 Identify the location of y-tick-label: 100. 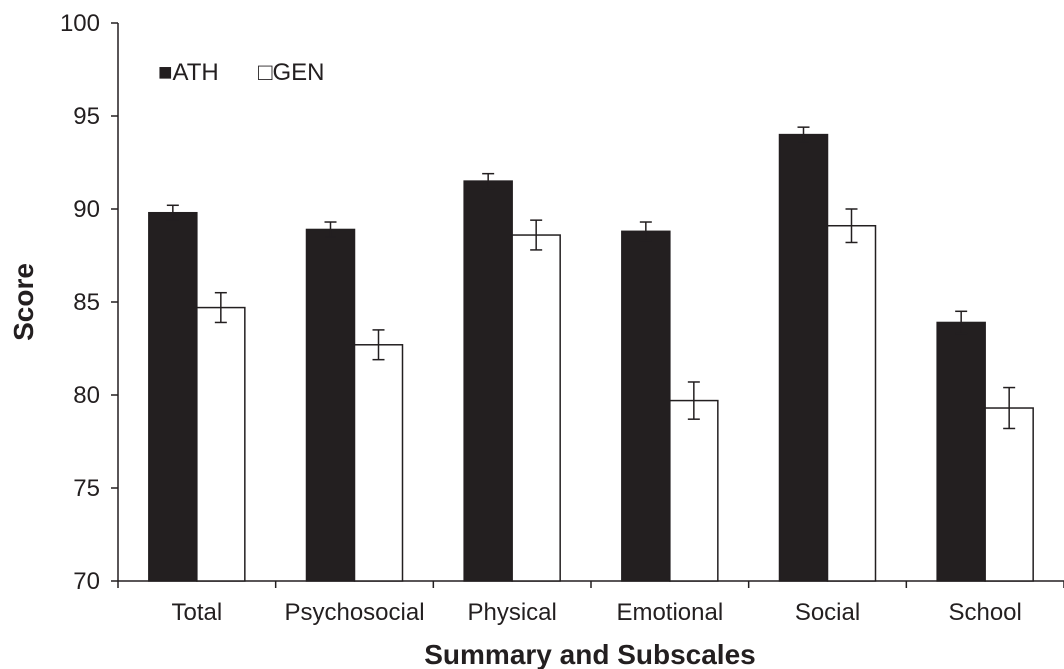
(80, 23).